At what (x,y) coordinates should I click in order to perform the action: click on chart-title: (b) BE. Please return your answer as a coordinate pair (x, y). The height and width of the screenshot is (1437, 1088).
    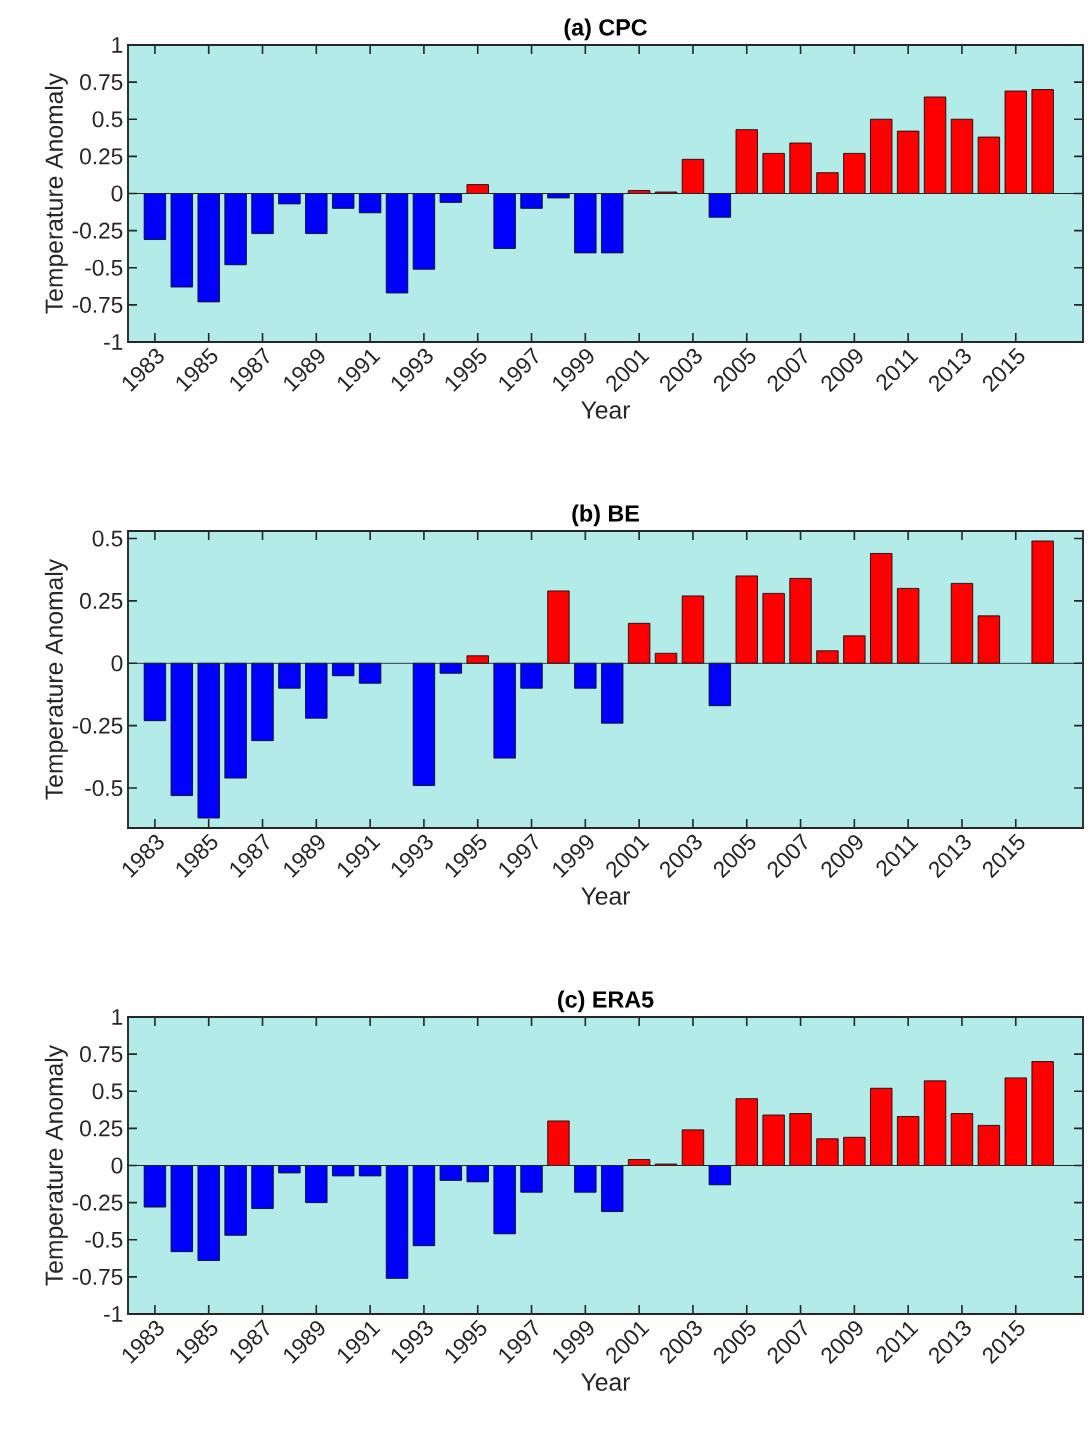
    Looking at the image, I should click on (605, 515).